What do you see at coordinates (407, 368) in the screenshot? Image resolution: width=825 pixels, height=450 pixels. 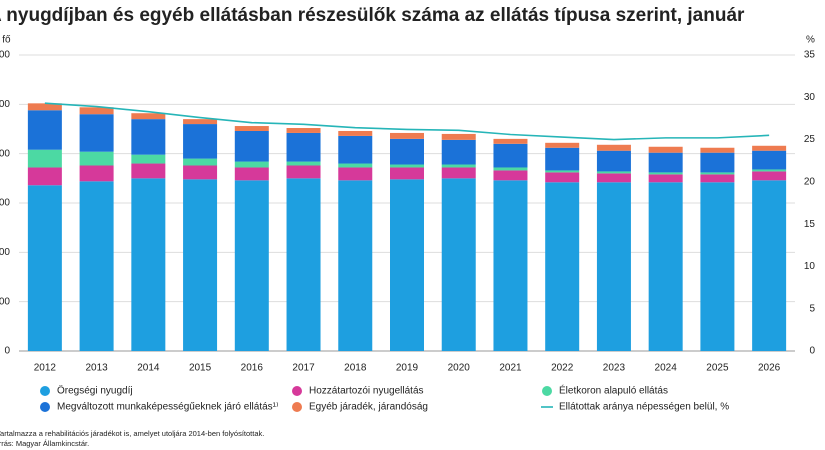 I see `x-tick-label: 2019` at bounding box center [407, 368].